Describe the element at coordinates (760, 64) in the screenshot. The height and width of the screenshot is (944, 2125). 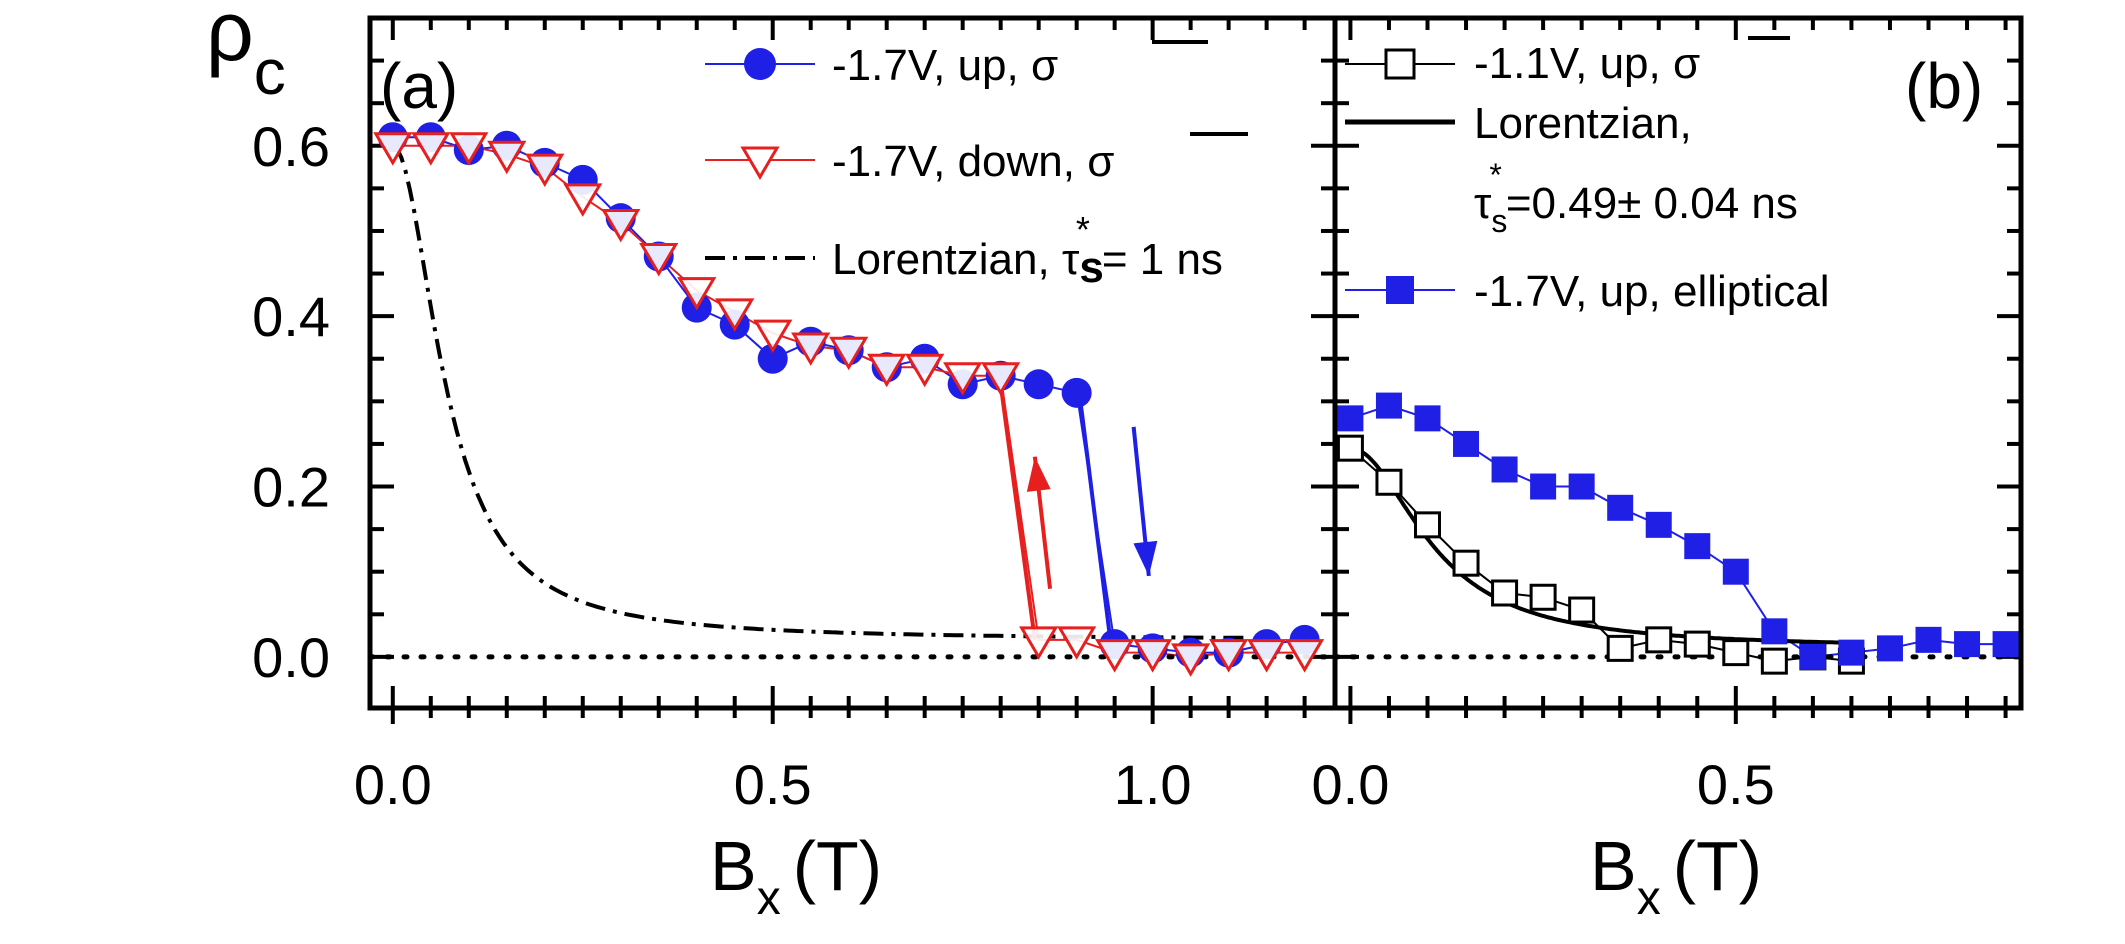
I see `legend-up-marker` at that location.